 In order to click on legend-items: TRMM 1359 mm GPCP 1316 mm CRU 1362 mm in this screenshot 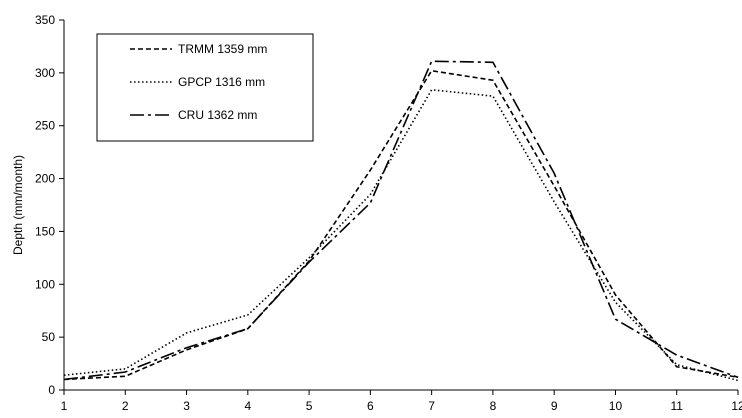, I will do `click(198, 82)`.